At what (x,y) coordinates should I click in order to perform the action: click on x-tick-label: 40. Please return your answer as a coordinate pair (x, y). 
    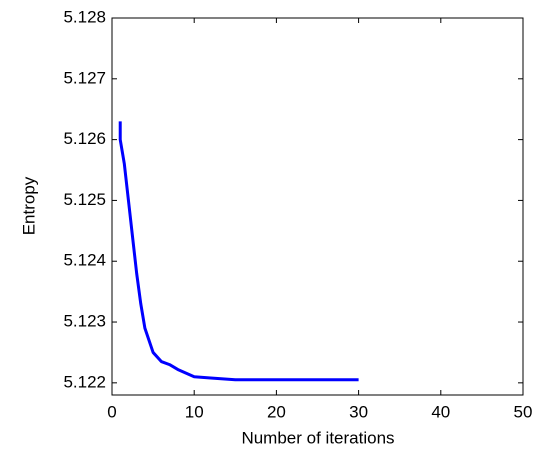
    Looking at the image, I should click on (440, 411).